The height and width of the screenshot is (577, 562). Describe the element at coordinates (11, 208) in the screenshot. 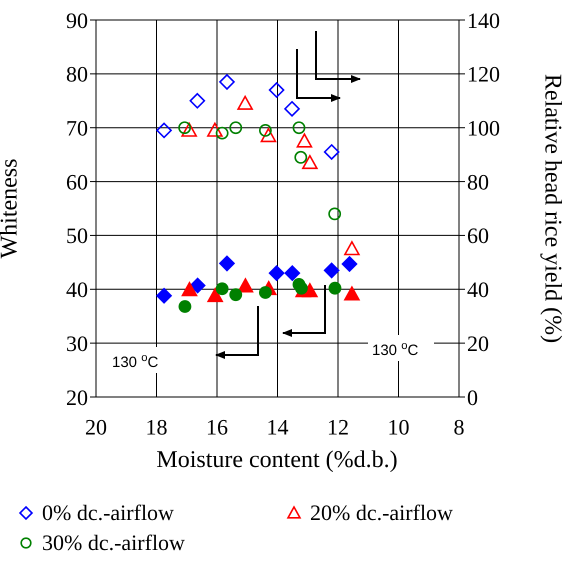

I see `y-axis-title: Whiteness` at that location.